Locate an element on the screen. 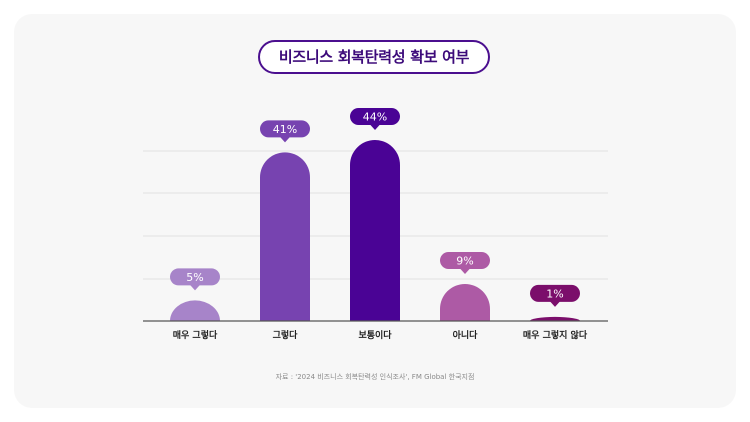  value-bubble: 5% is located at coordinates (195, 279).